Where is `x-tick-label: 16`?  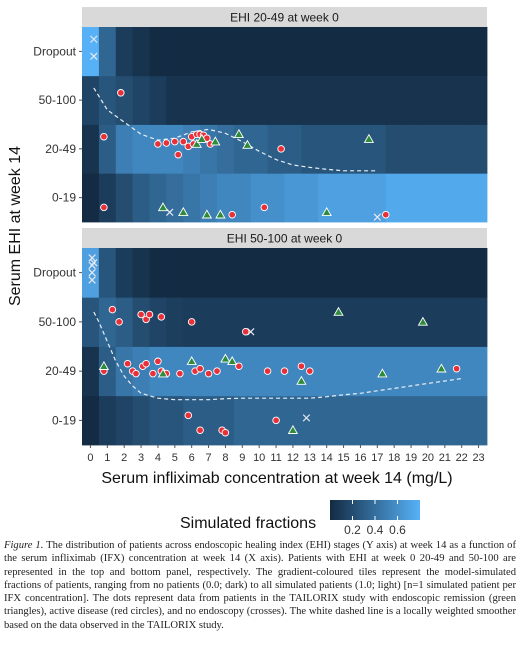
x-tick-label: 16 is located at coordinates (360, 458).